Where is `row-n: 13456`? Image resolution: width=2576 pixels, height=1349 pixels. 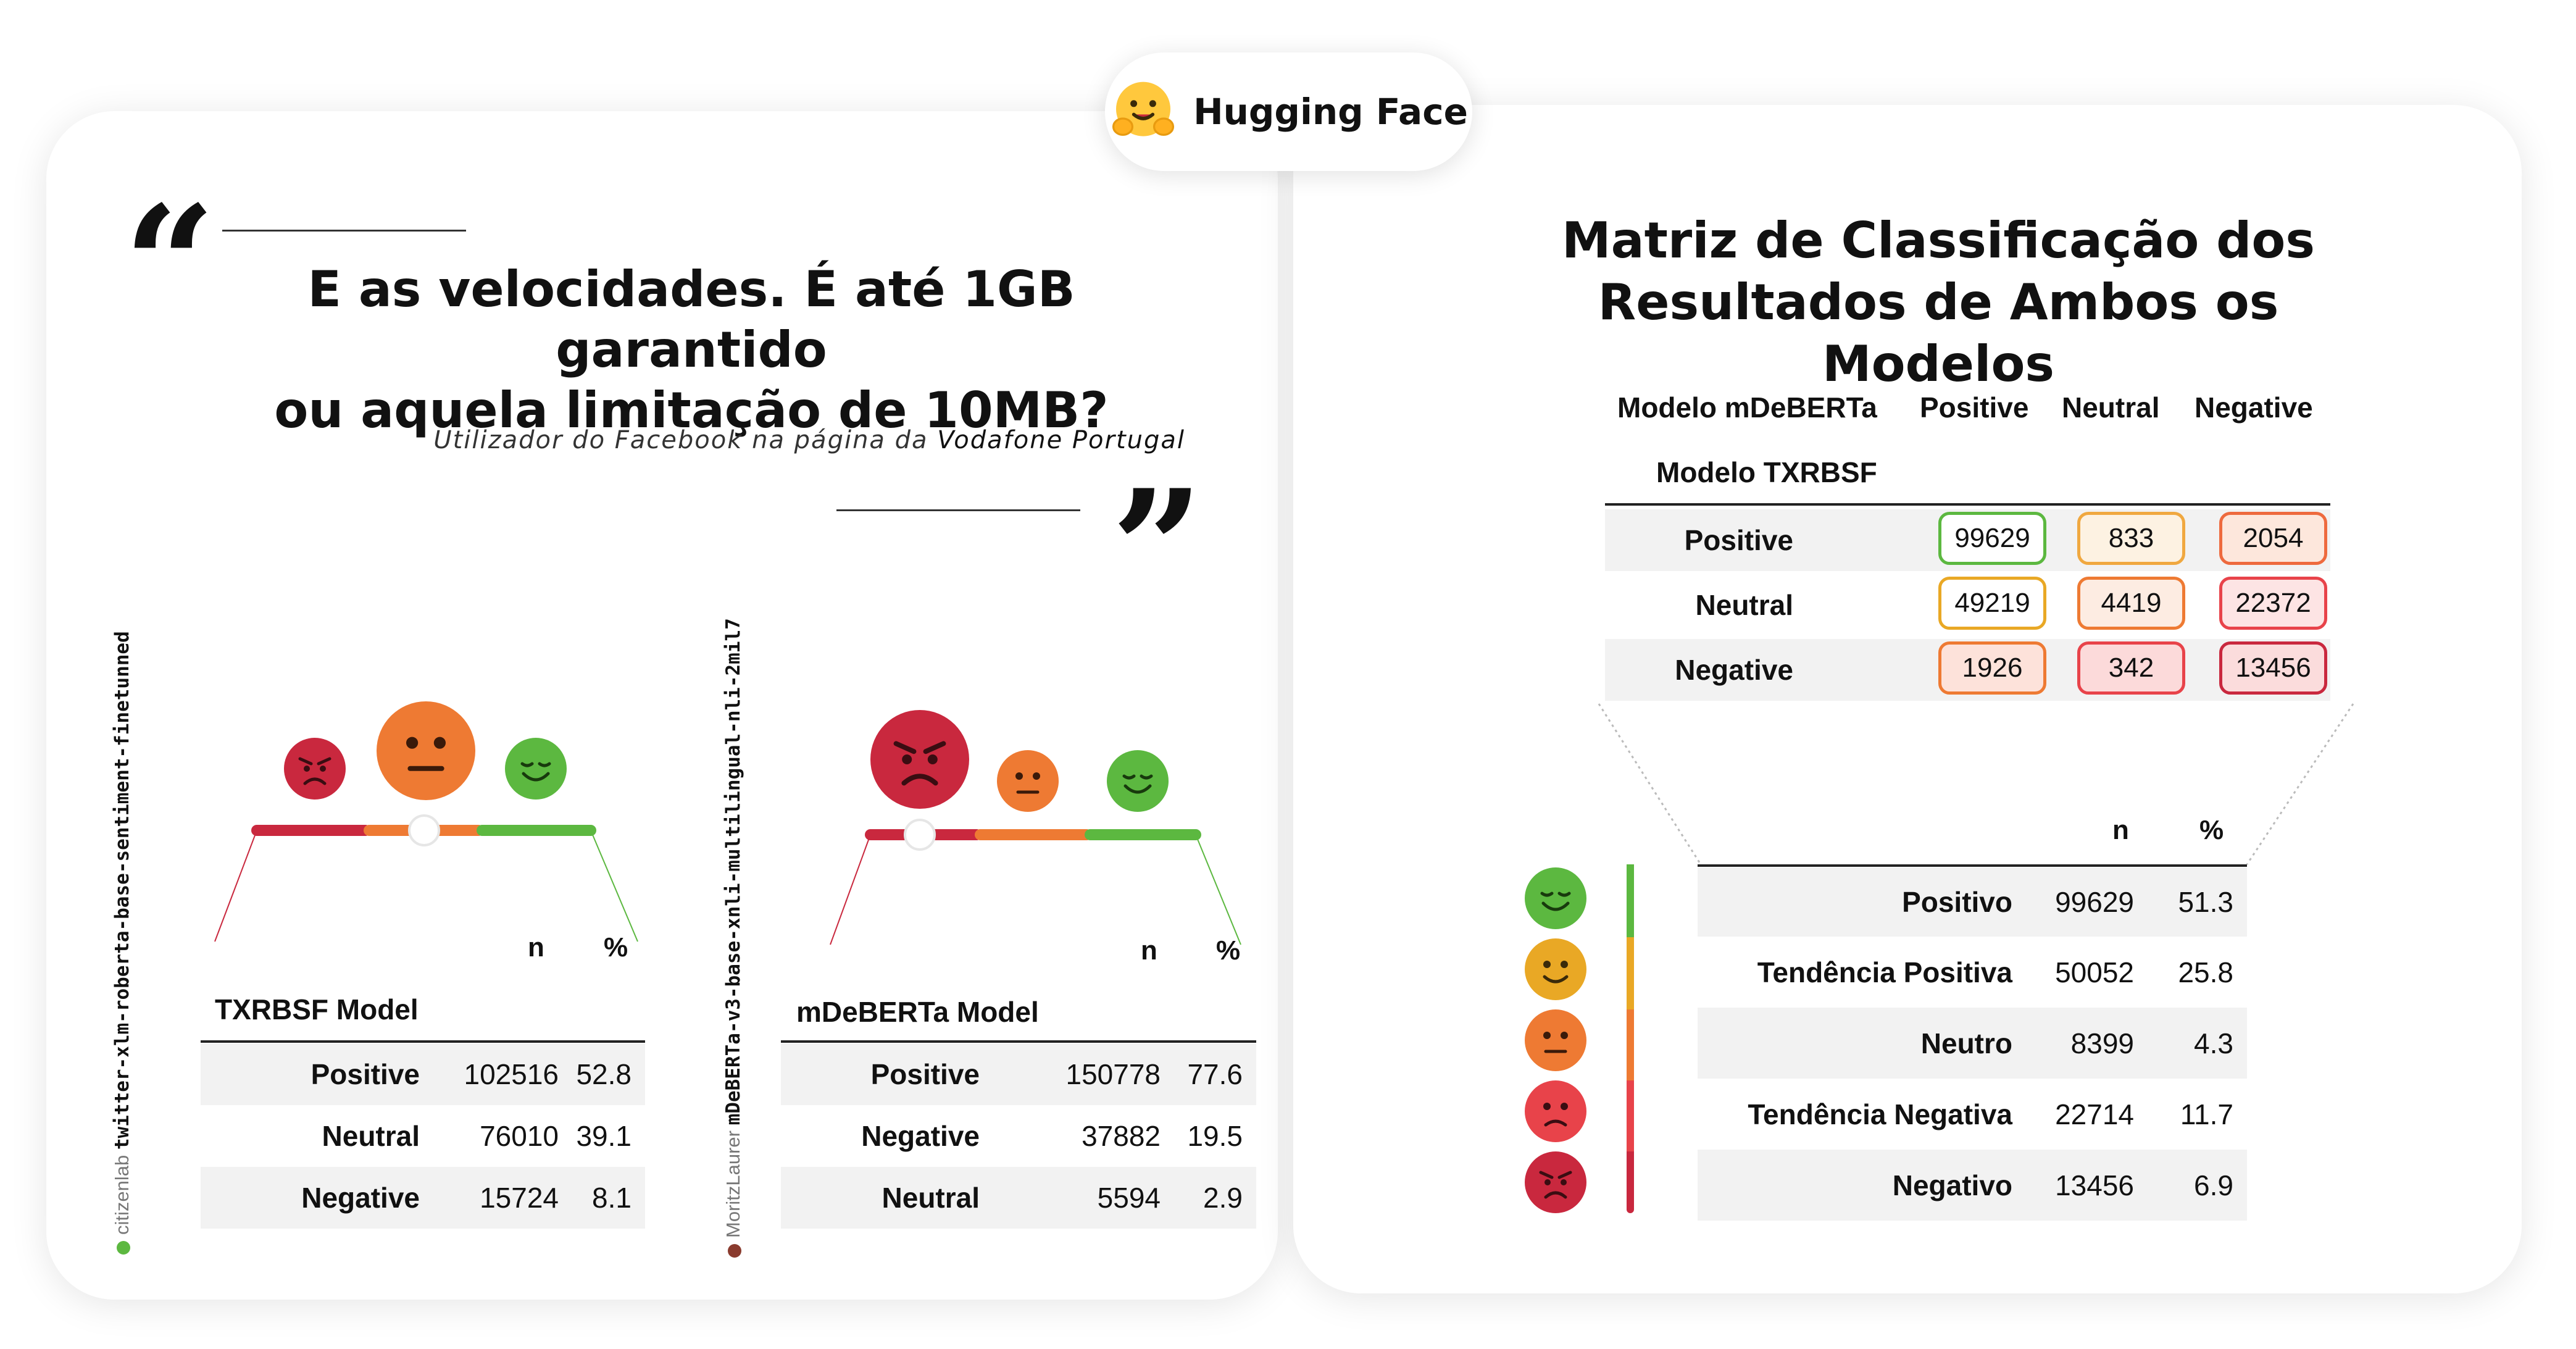
row-n: 13456 is located at coordinates (2094, 1185).